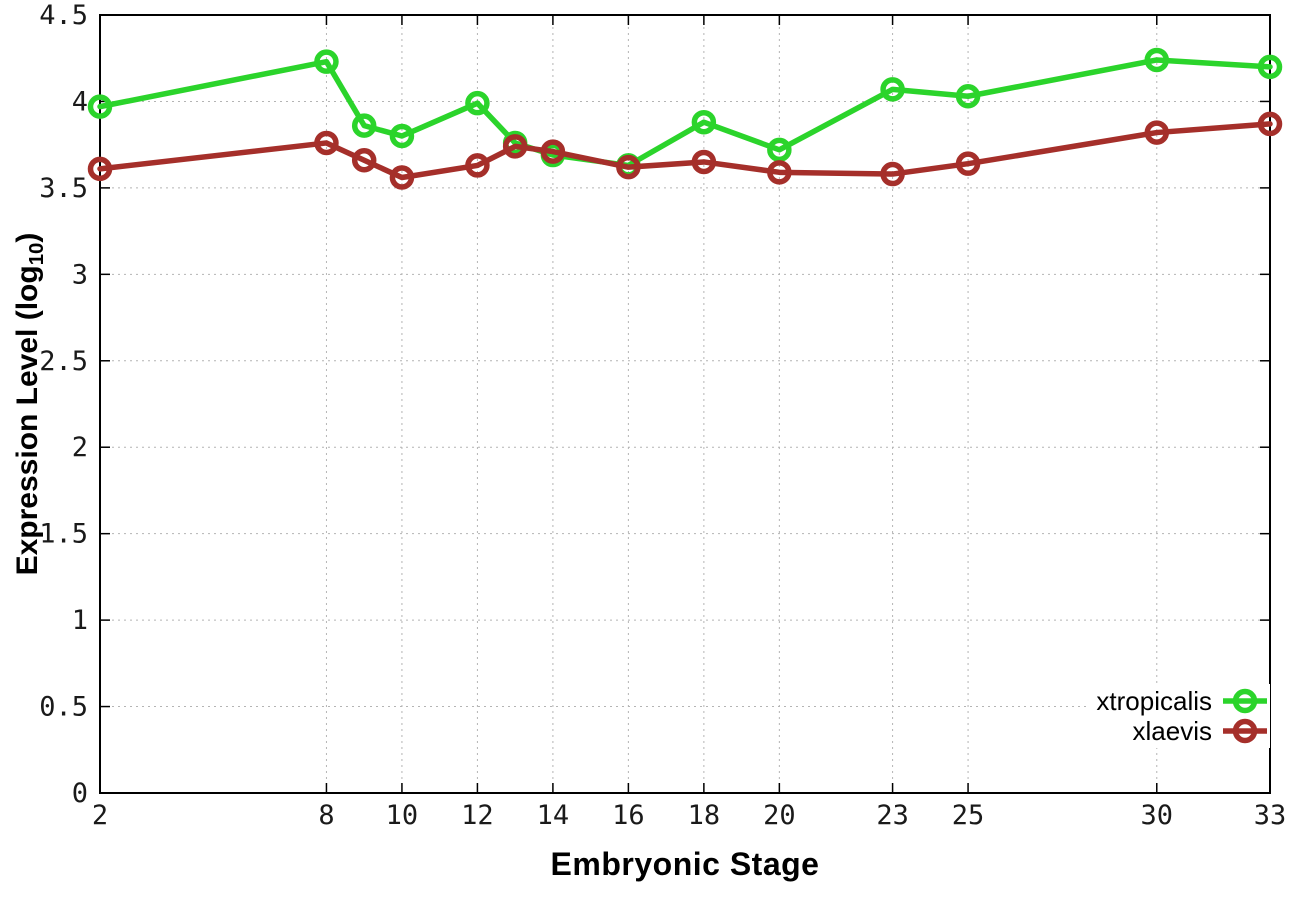  I want to click on y-tick-label: 0, so click(80, 793).